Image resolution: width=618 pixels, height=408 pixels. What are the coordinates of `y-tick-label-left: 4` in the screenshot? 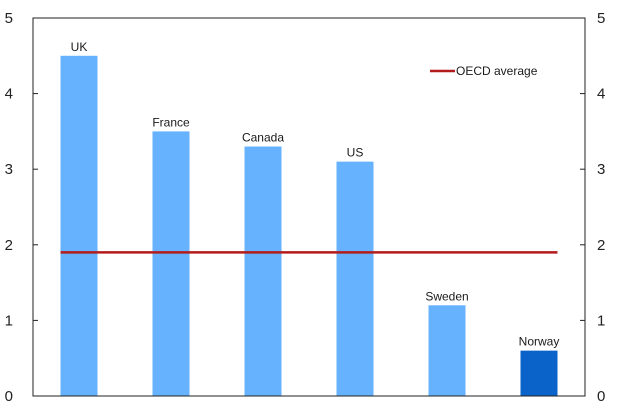 It's located at (9, 94).